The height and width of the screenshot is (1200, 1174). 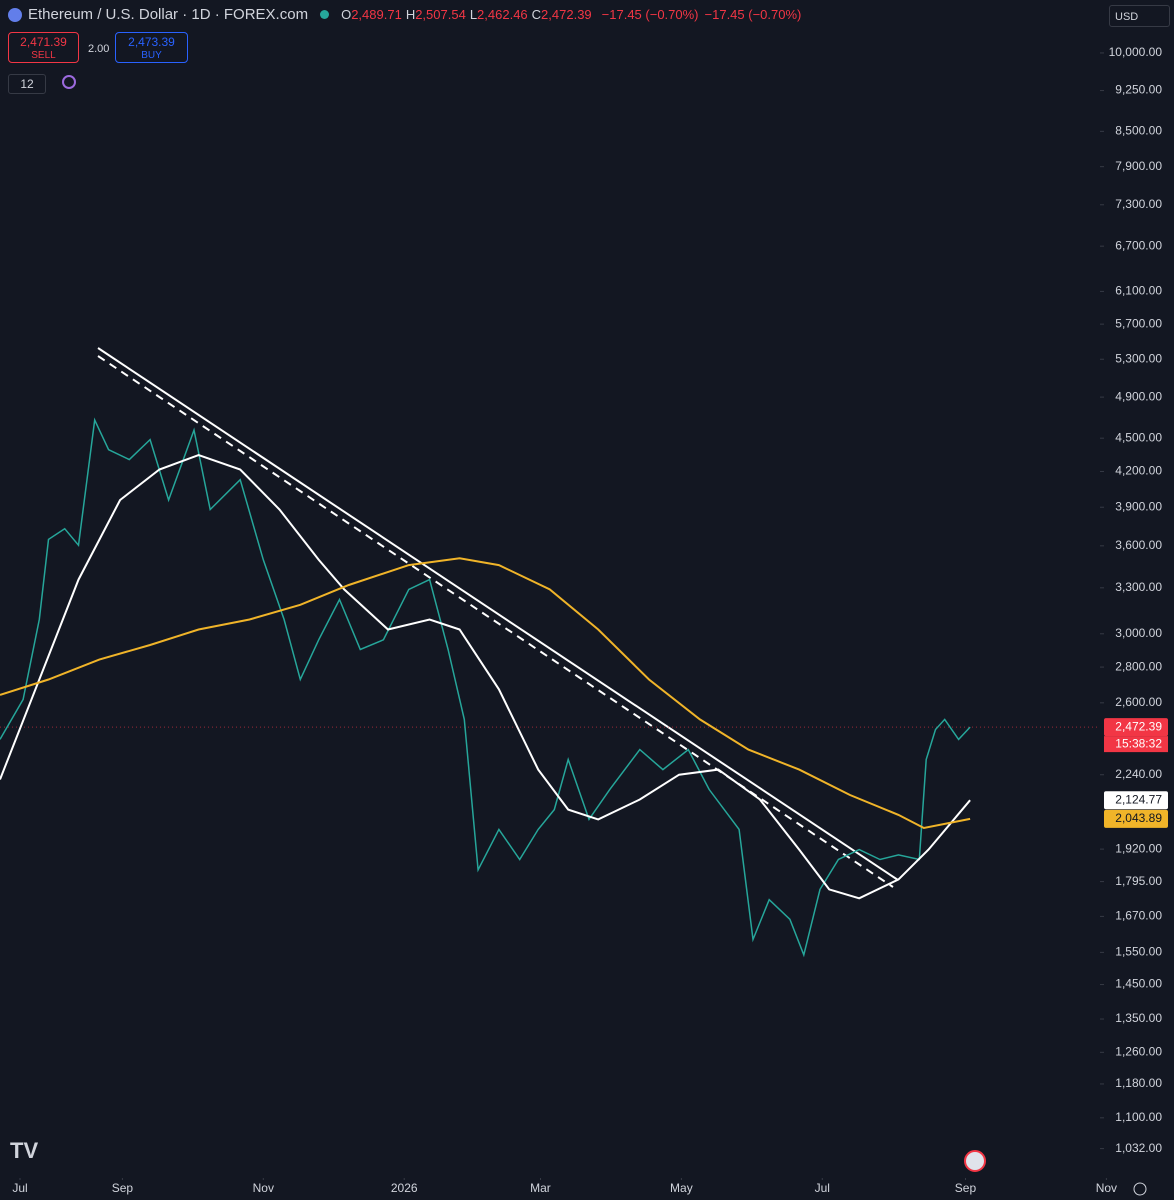 I want to click on sell-button: 2,471.39 SELL, so click(x=43, y=47).